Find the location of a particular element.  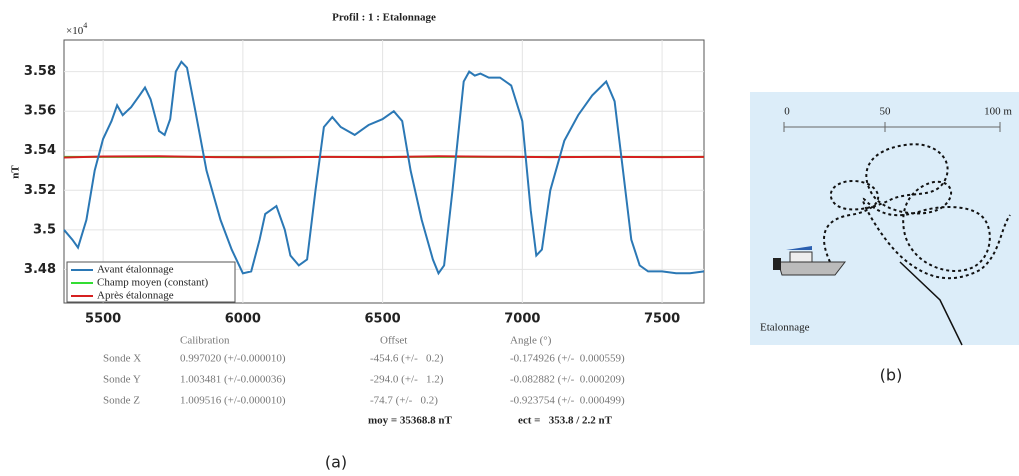

trajectory is located at coordinates (917, 211).